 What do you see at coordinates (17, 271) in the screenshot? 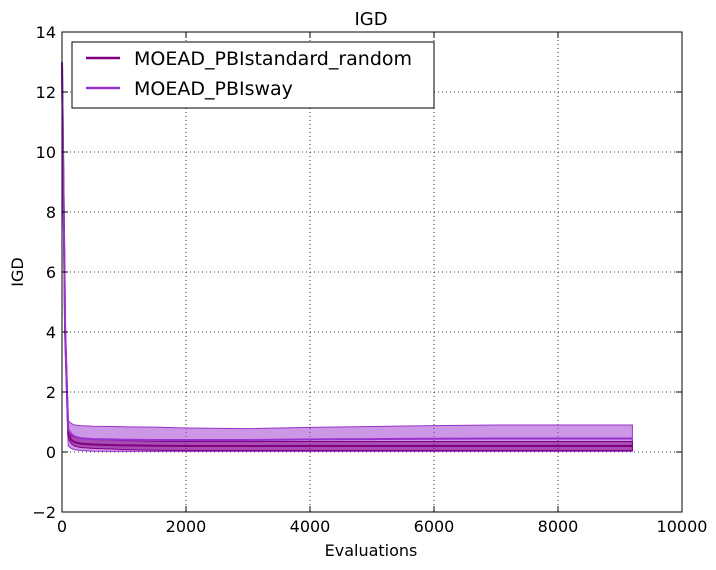
I see `y-axis-label: IGD` at bounding box center [17, 271].